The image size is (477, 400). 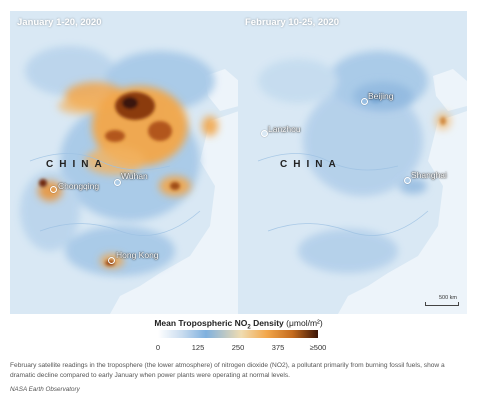 What do you see at coordinates (59, 22) in the screenshot?
I see `panel-title-january: January 1-20, 2020` at bounding box center [59, 22].